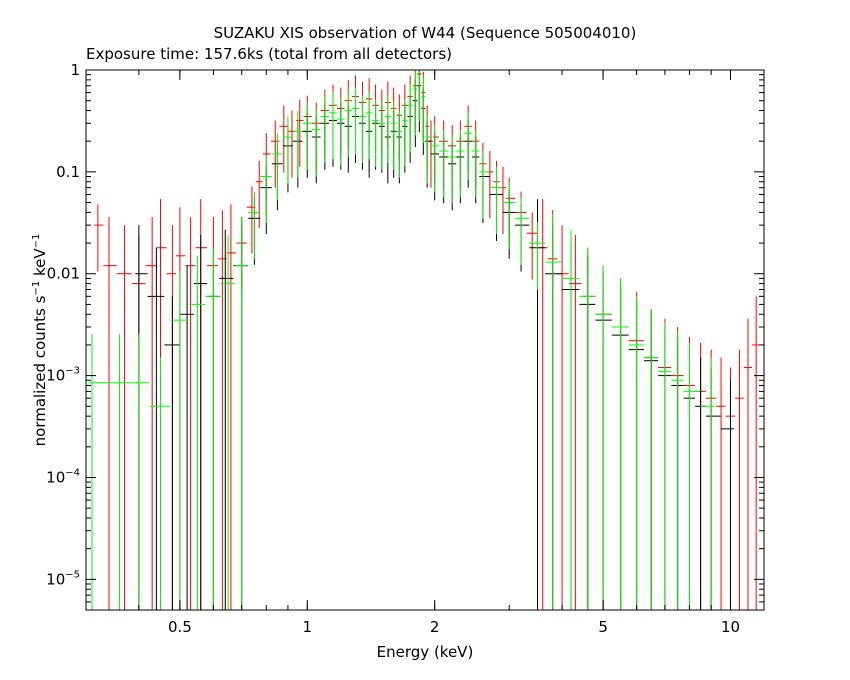 This screenshot has height=680, width=850. What do you see at coordinates (603, 627) in the screenshot?
I see `x-tick-label: 5` at bounding box center [603, 627].